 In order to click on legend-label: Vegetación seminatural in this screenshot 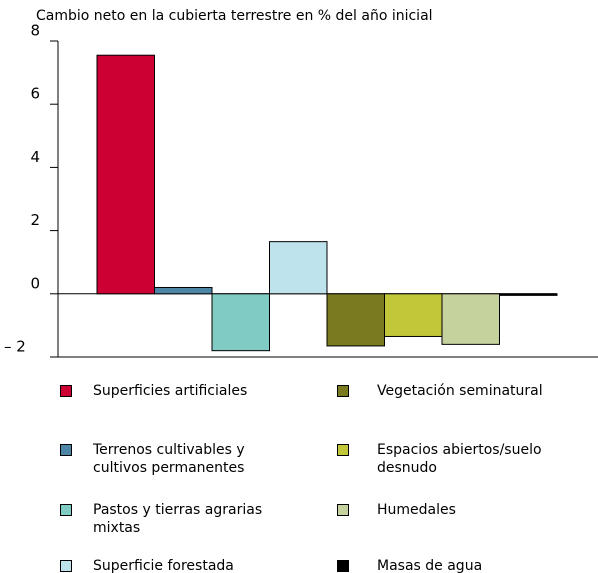, I will do `click(460, 391)`.